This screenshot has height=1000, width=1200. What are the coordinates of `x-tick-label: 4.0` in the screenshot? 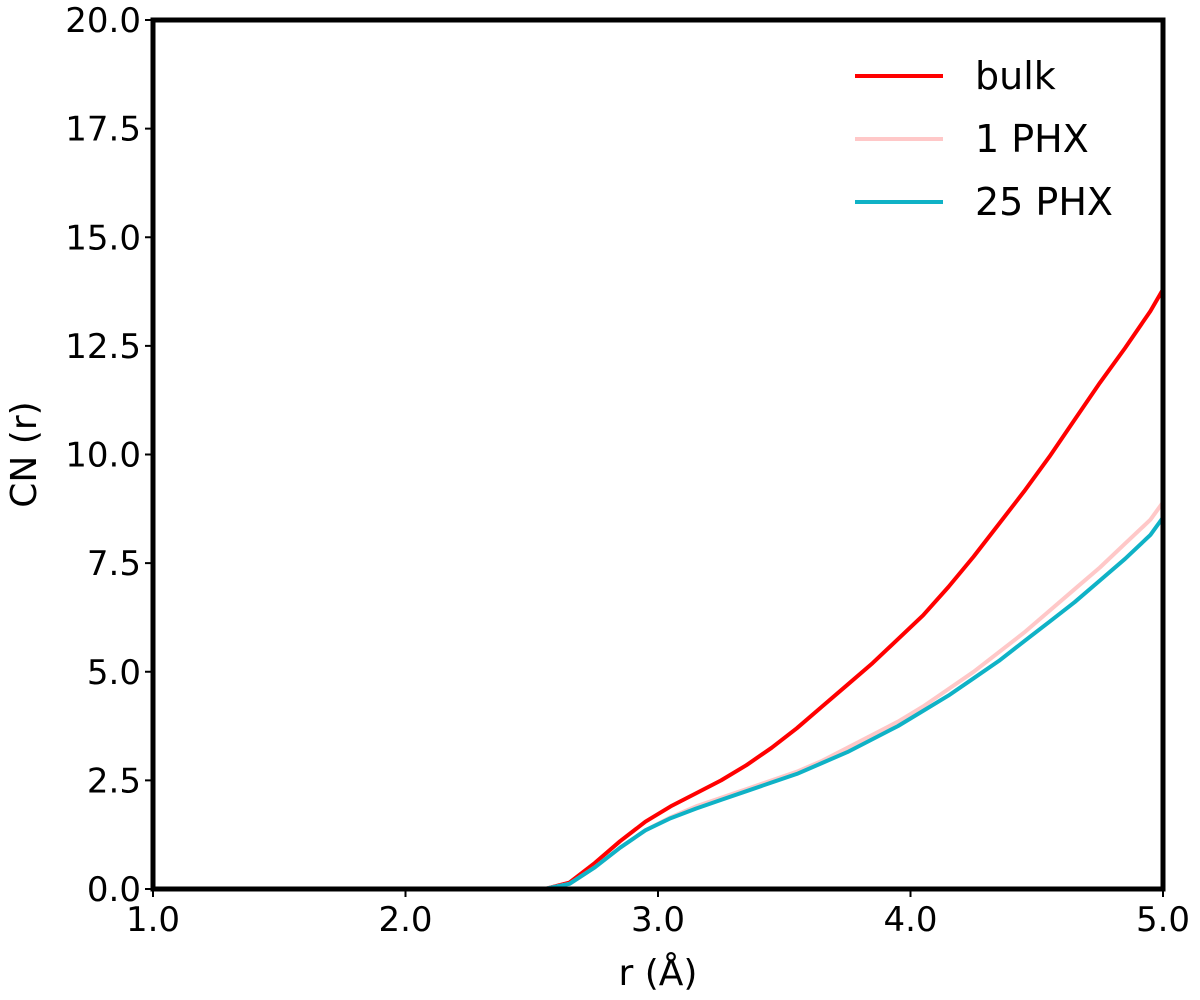 It's located at (910, 920).